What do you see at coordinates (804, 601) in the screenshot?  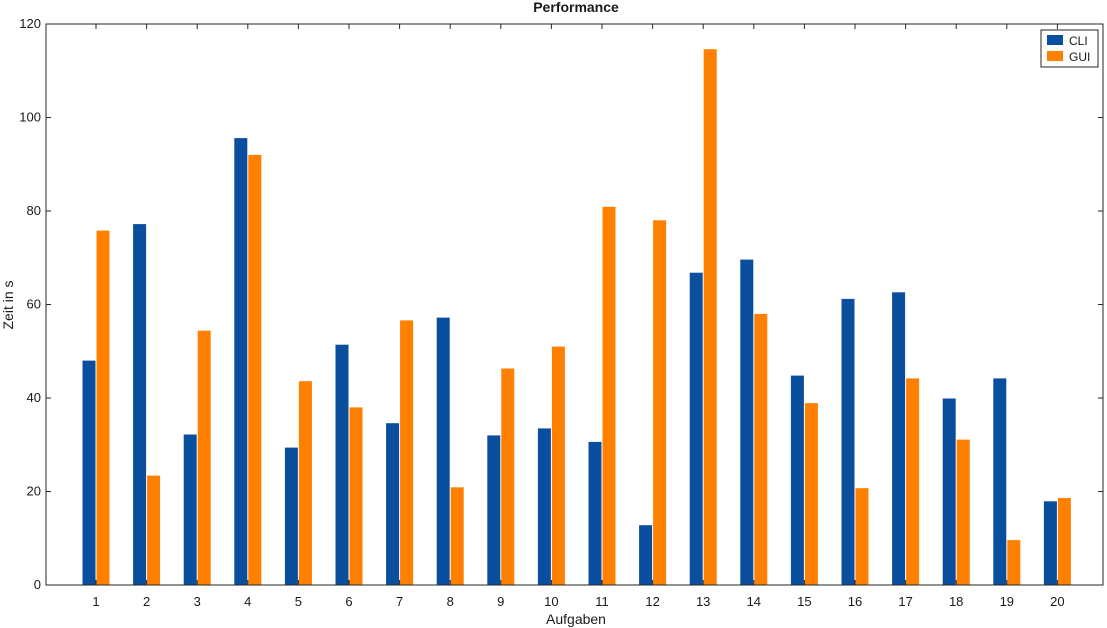 I see `x-tick-label: 15` at bounding box center [804, 601].